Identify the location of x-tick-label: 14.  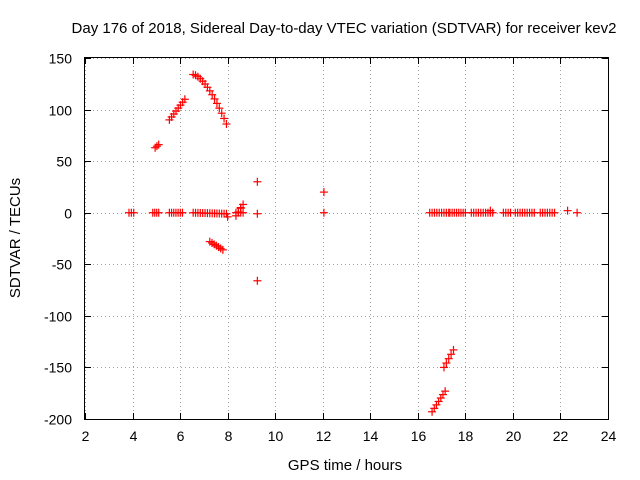
(371, 436).